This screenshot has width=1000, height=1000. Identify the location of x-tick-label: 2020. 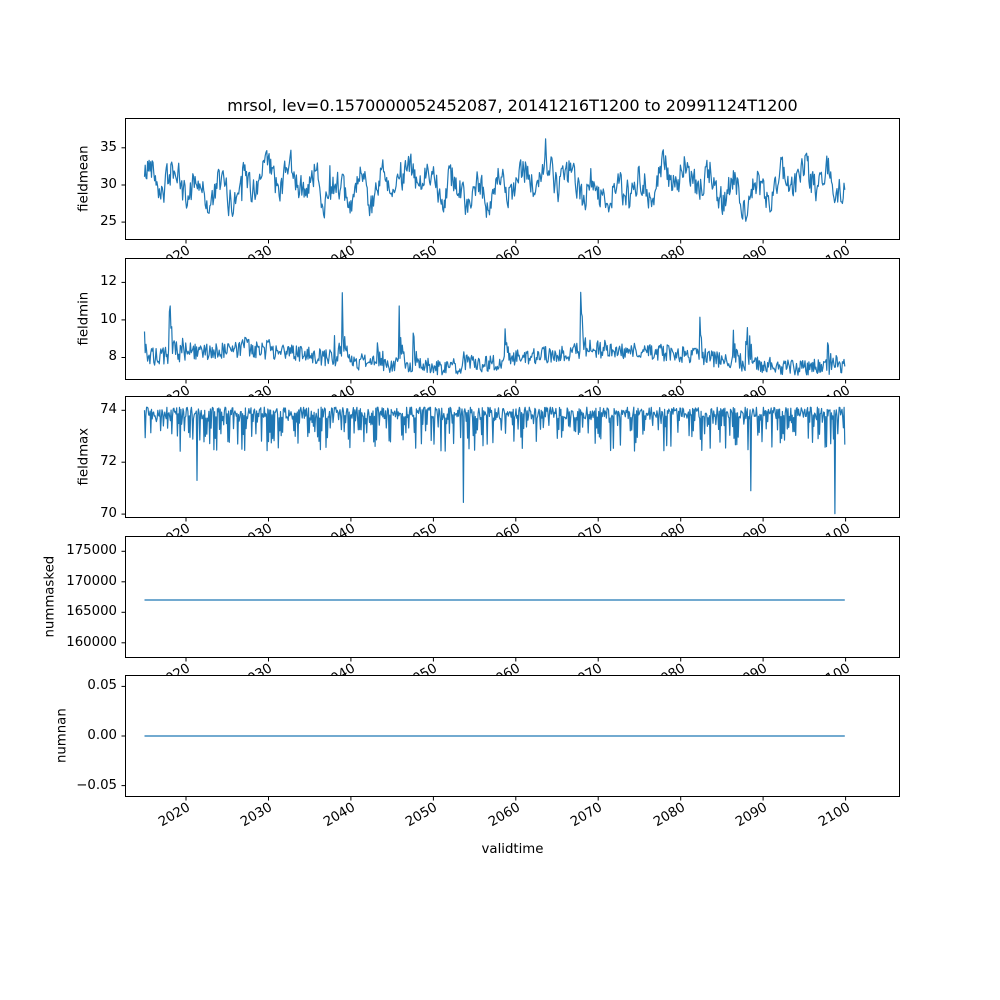
(174, 815).